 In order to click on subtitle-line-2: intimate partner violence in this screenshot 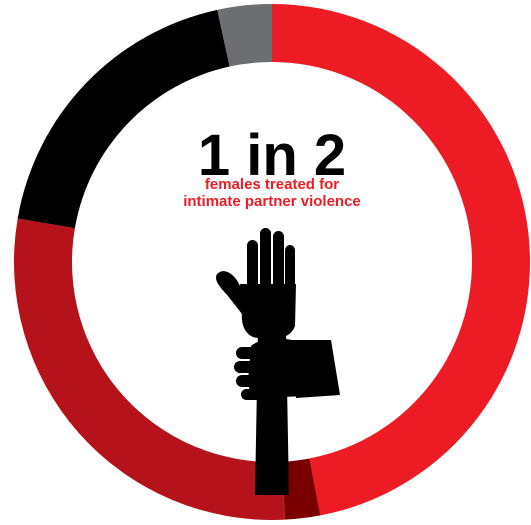, I will do `click(272, 201)`.